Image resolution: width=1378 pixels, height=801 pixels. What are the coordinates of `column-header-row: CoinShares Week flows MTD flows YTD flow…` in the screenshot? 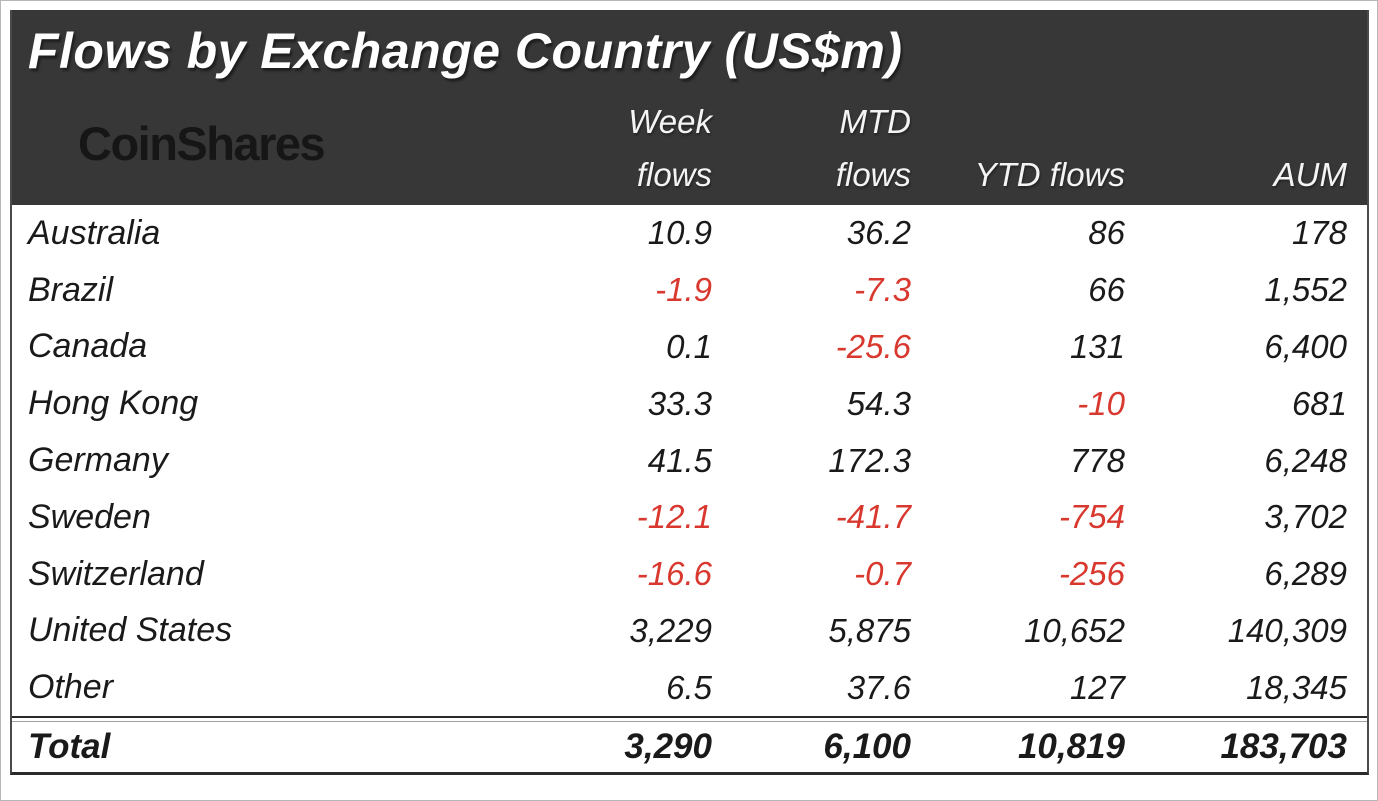 It's located at (693, 150).